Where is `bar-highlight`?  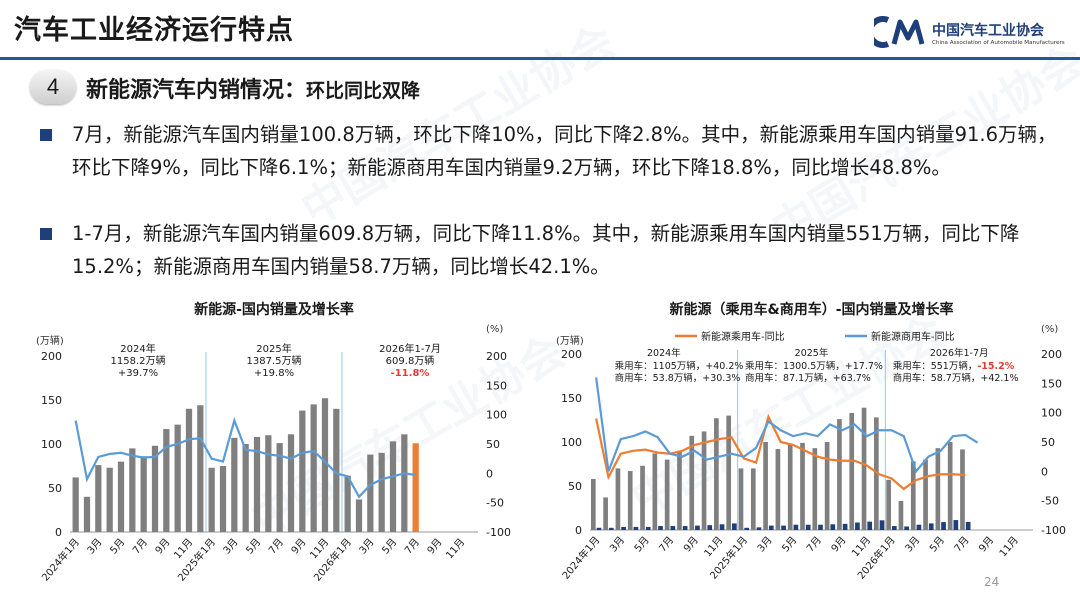 bar-highlight is located at coordinates (415, 487).